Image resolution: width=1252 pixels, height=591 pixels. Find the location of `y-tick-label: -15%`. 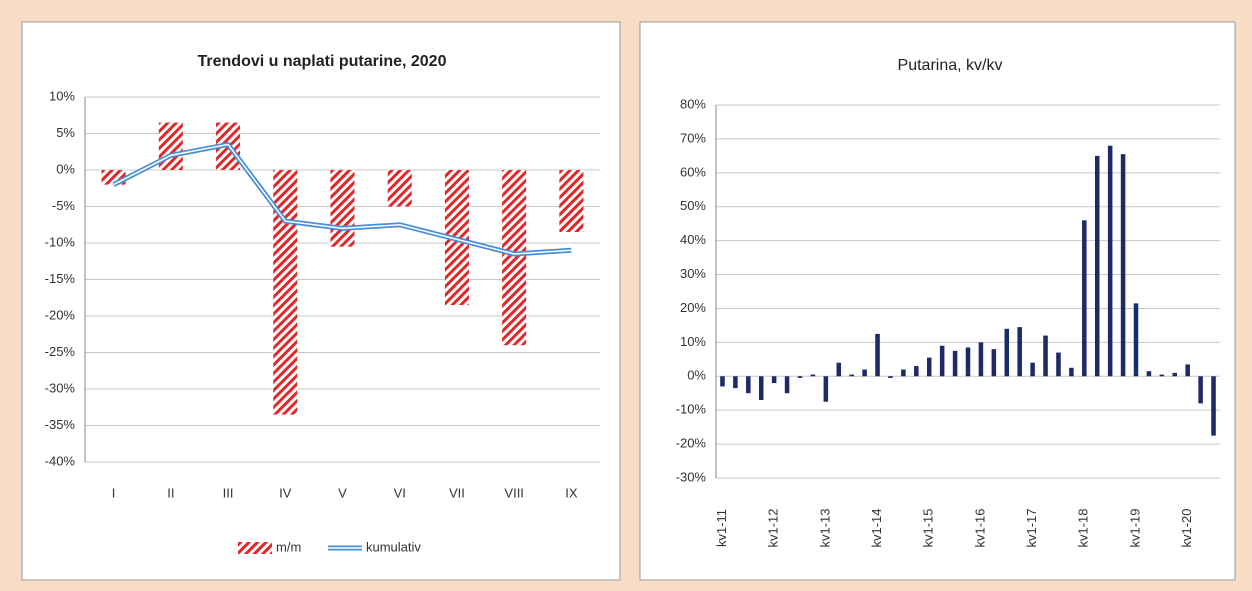

y-tick-label: -15% is located at coordinates (60, 278).